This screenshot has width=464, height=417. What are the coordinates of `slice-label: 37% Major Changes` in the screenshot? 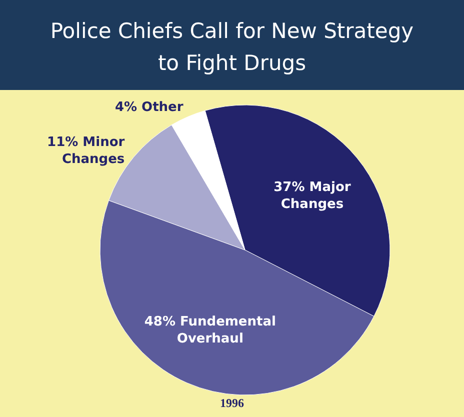 It's located at (313, 196).